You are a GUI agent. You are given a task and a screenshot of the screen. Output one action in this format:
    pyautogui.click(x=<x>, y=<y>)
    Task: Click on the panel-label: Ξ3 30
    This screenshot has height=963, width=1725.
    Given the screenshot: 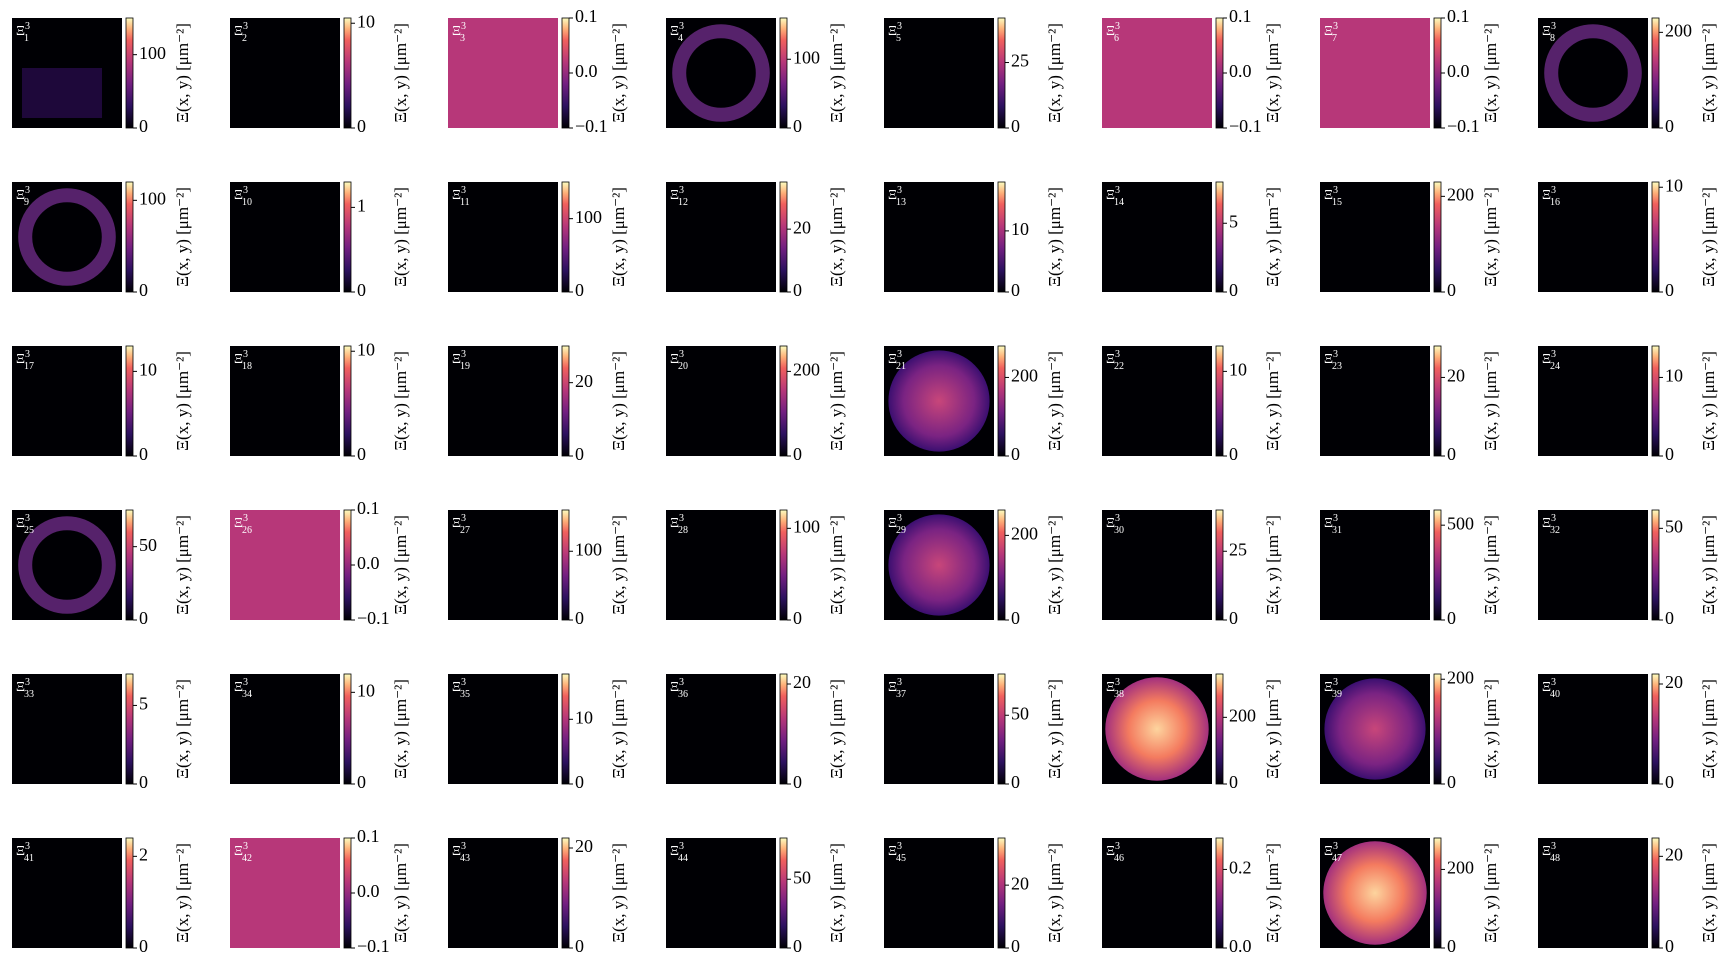 What is the action you would take?
    pyautogui.click(x=1115, y=524)
    